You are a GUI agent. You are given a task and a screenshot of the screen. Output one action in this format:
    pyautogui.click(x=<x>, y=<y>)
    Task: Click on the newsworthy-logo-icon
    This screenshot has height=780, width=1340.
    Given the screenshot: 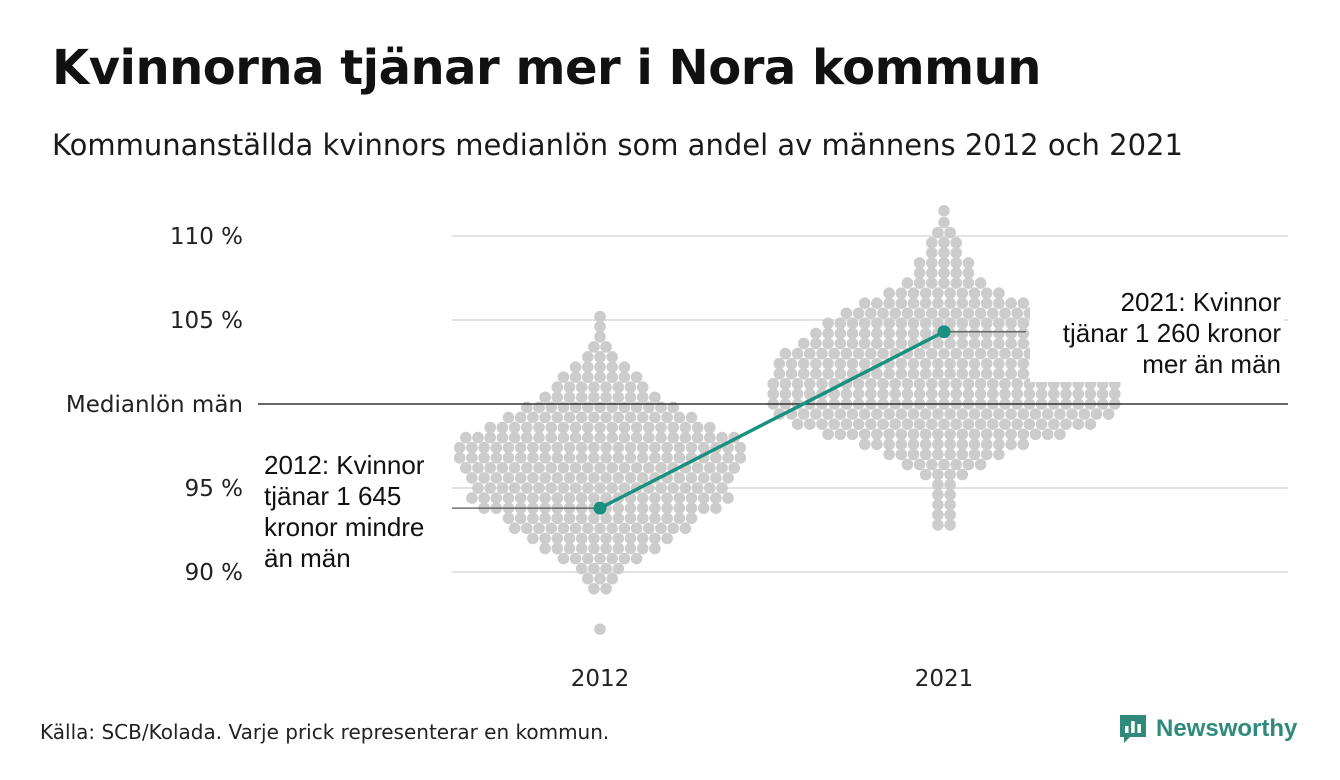 What is the action you would take?
    pyautogui.click(x=1133, y=729)
    